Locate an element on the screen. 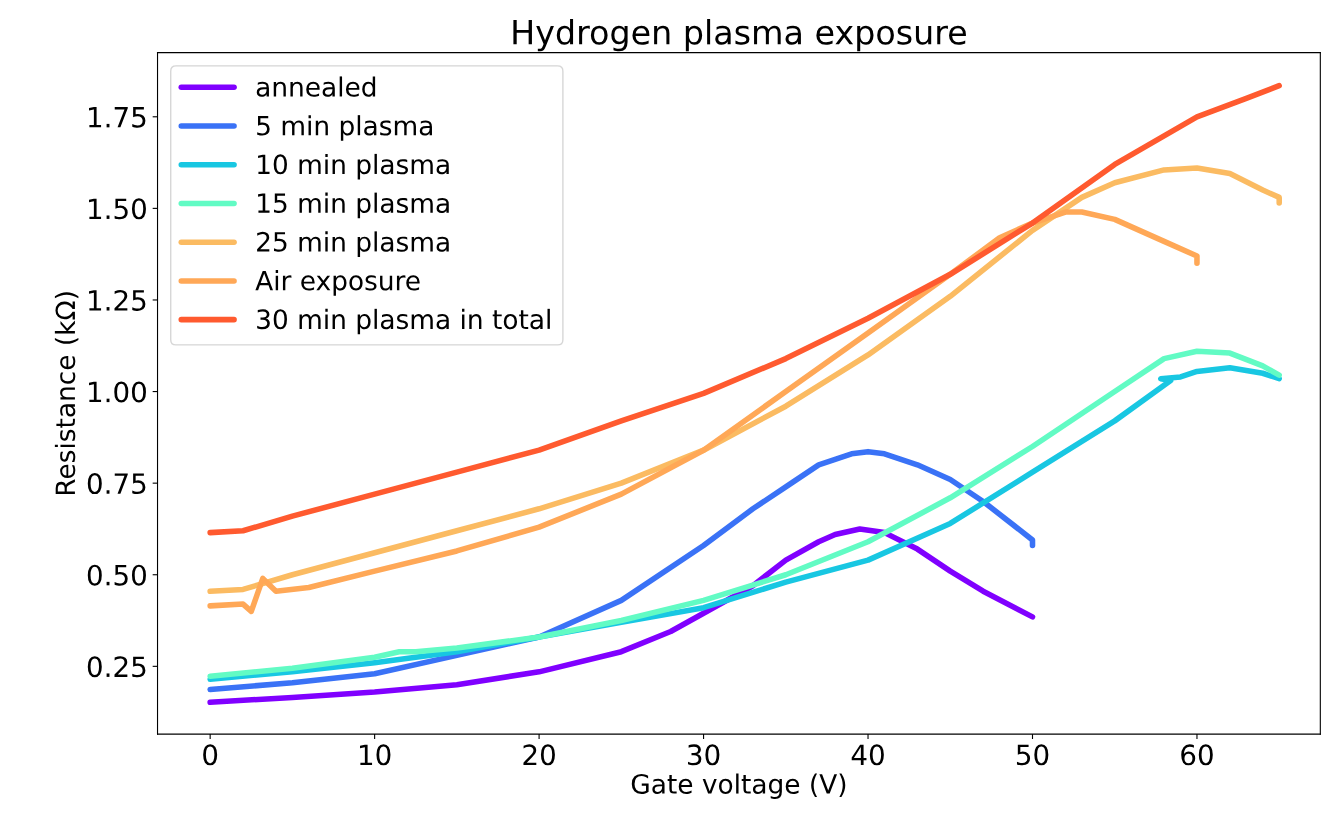  legend-label: 10 min plasma is located at coordinates (353, 166).